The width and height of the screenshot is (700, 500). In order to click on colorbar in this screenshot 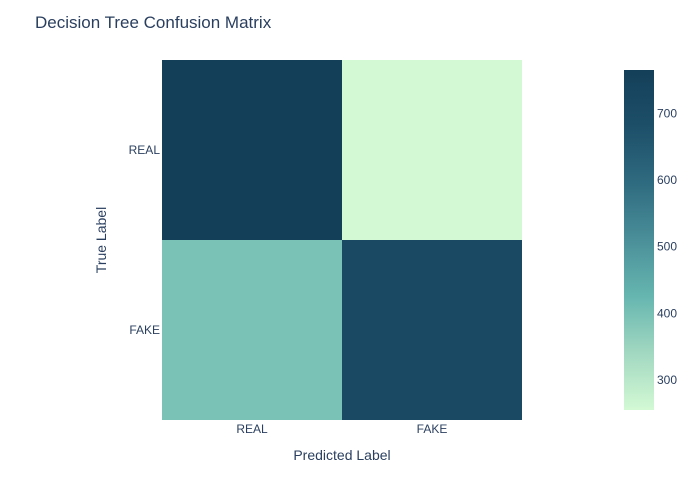, I will do `click(639, 240)`.